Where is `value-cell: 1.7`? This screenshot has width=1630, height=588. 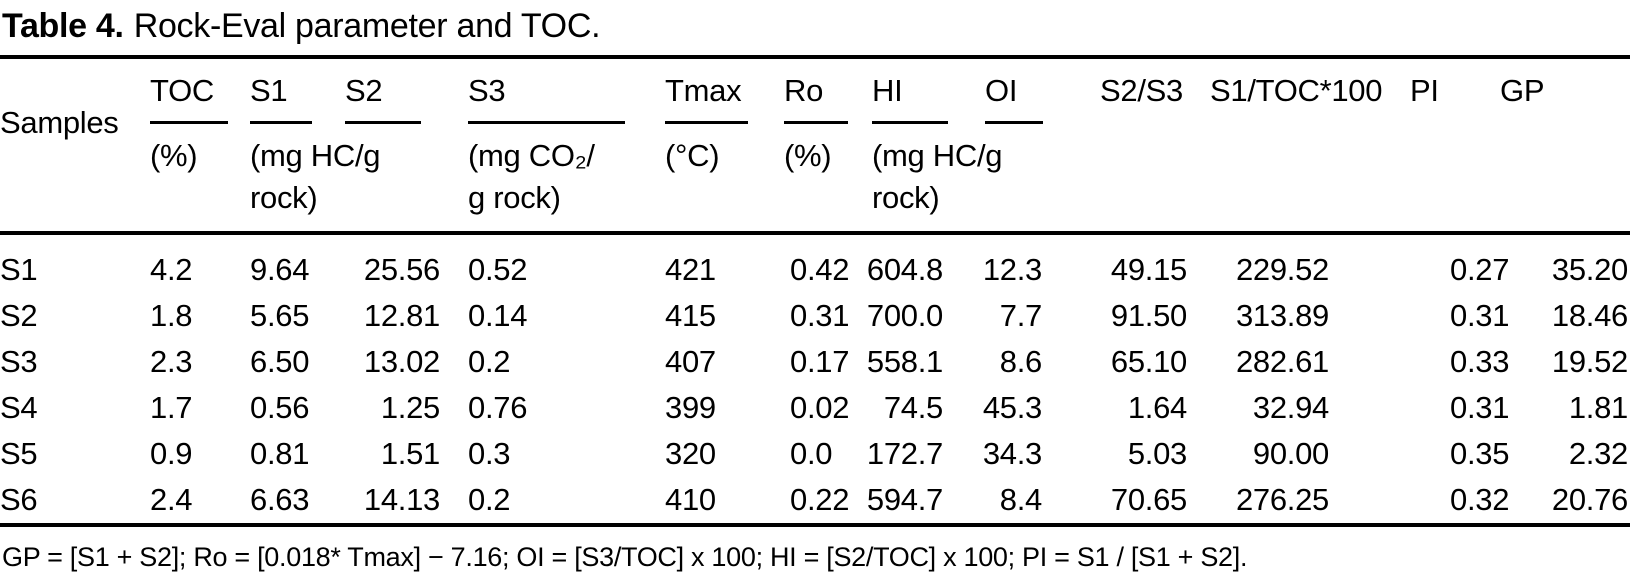 value-cell: 1.7 is located at coordinates (171, 407).